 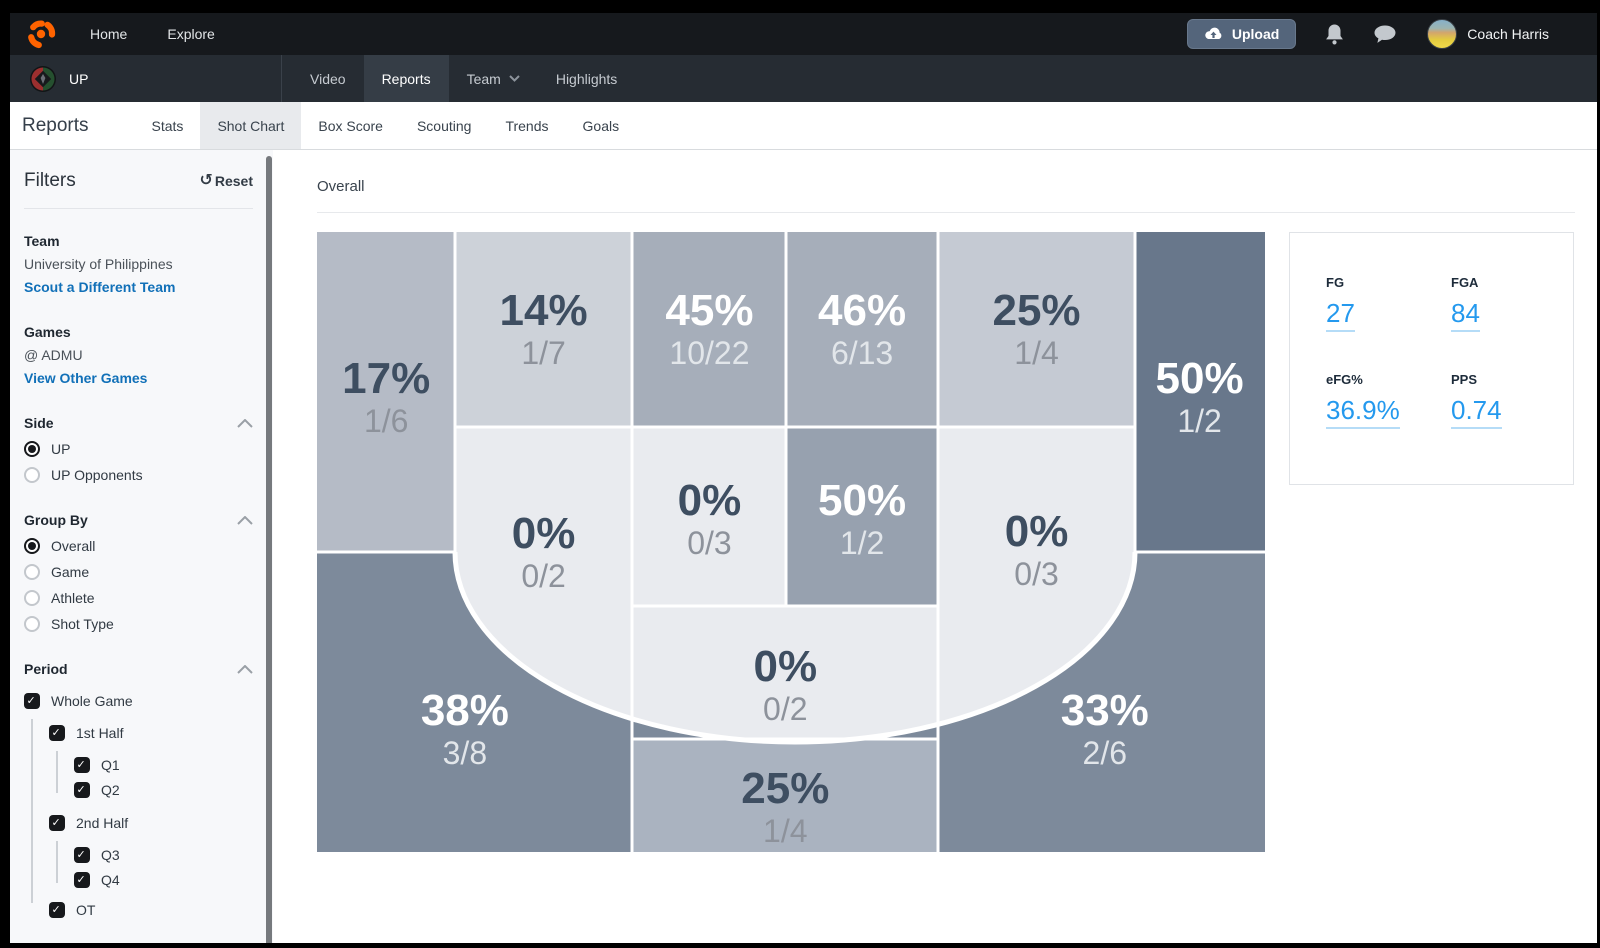 I want to click on team-value: University of Philippines, so click(x=98, y=264).